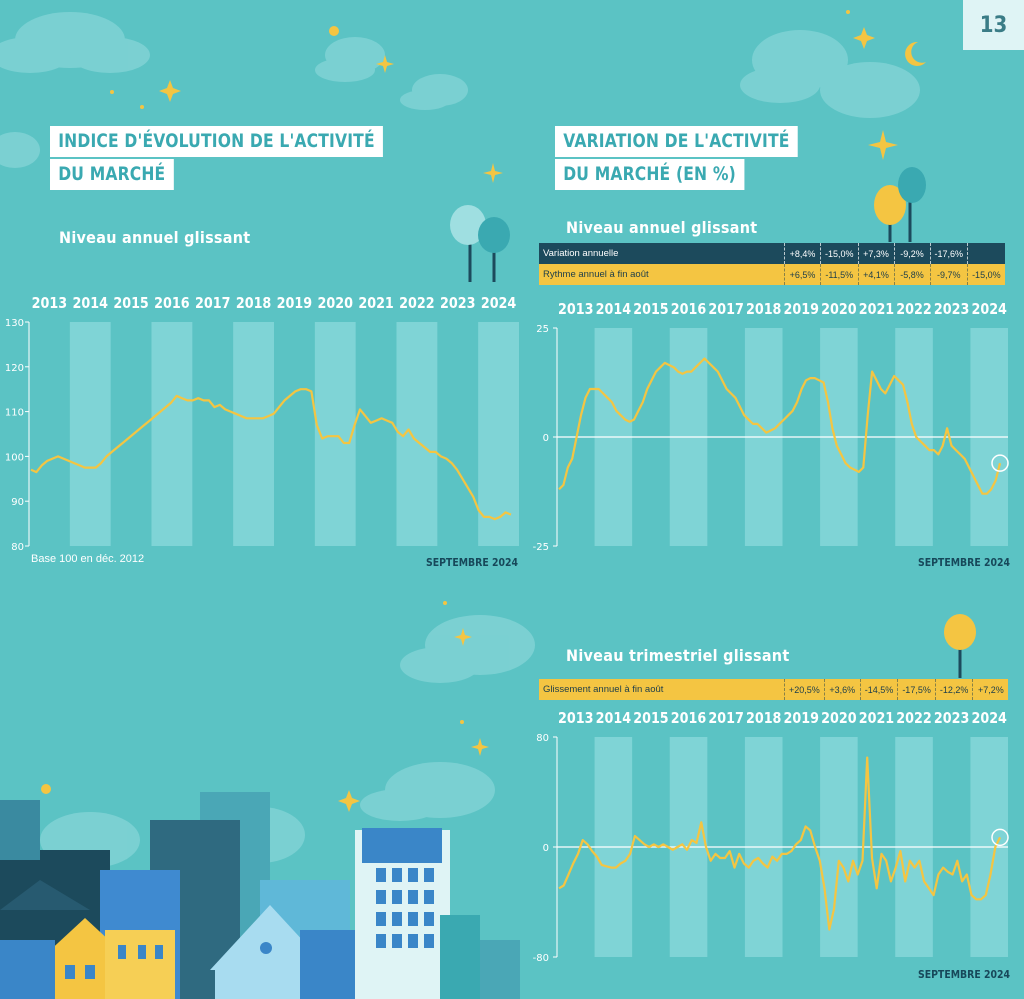 The width and height of the screenshot is (1024, 999). I want to click on cell: +4,1%, so click(876, 274).